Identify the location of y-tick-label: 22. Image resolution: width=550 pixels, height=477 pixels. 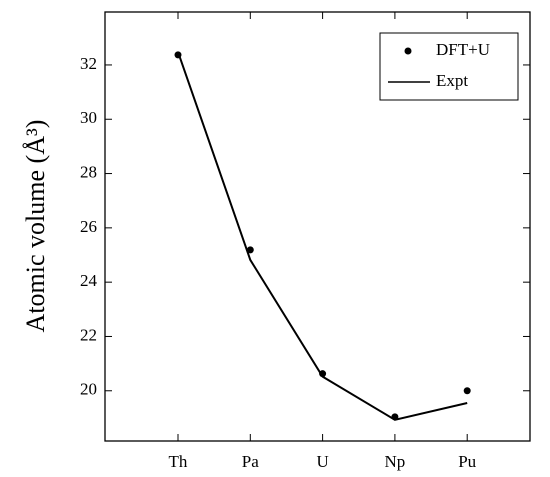
(88, 334).